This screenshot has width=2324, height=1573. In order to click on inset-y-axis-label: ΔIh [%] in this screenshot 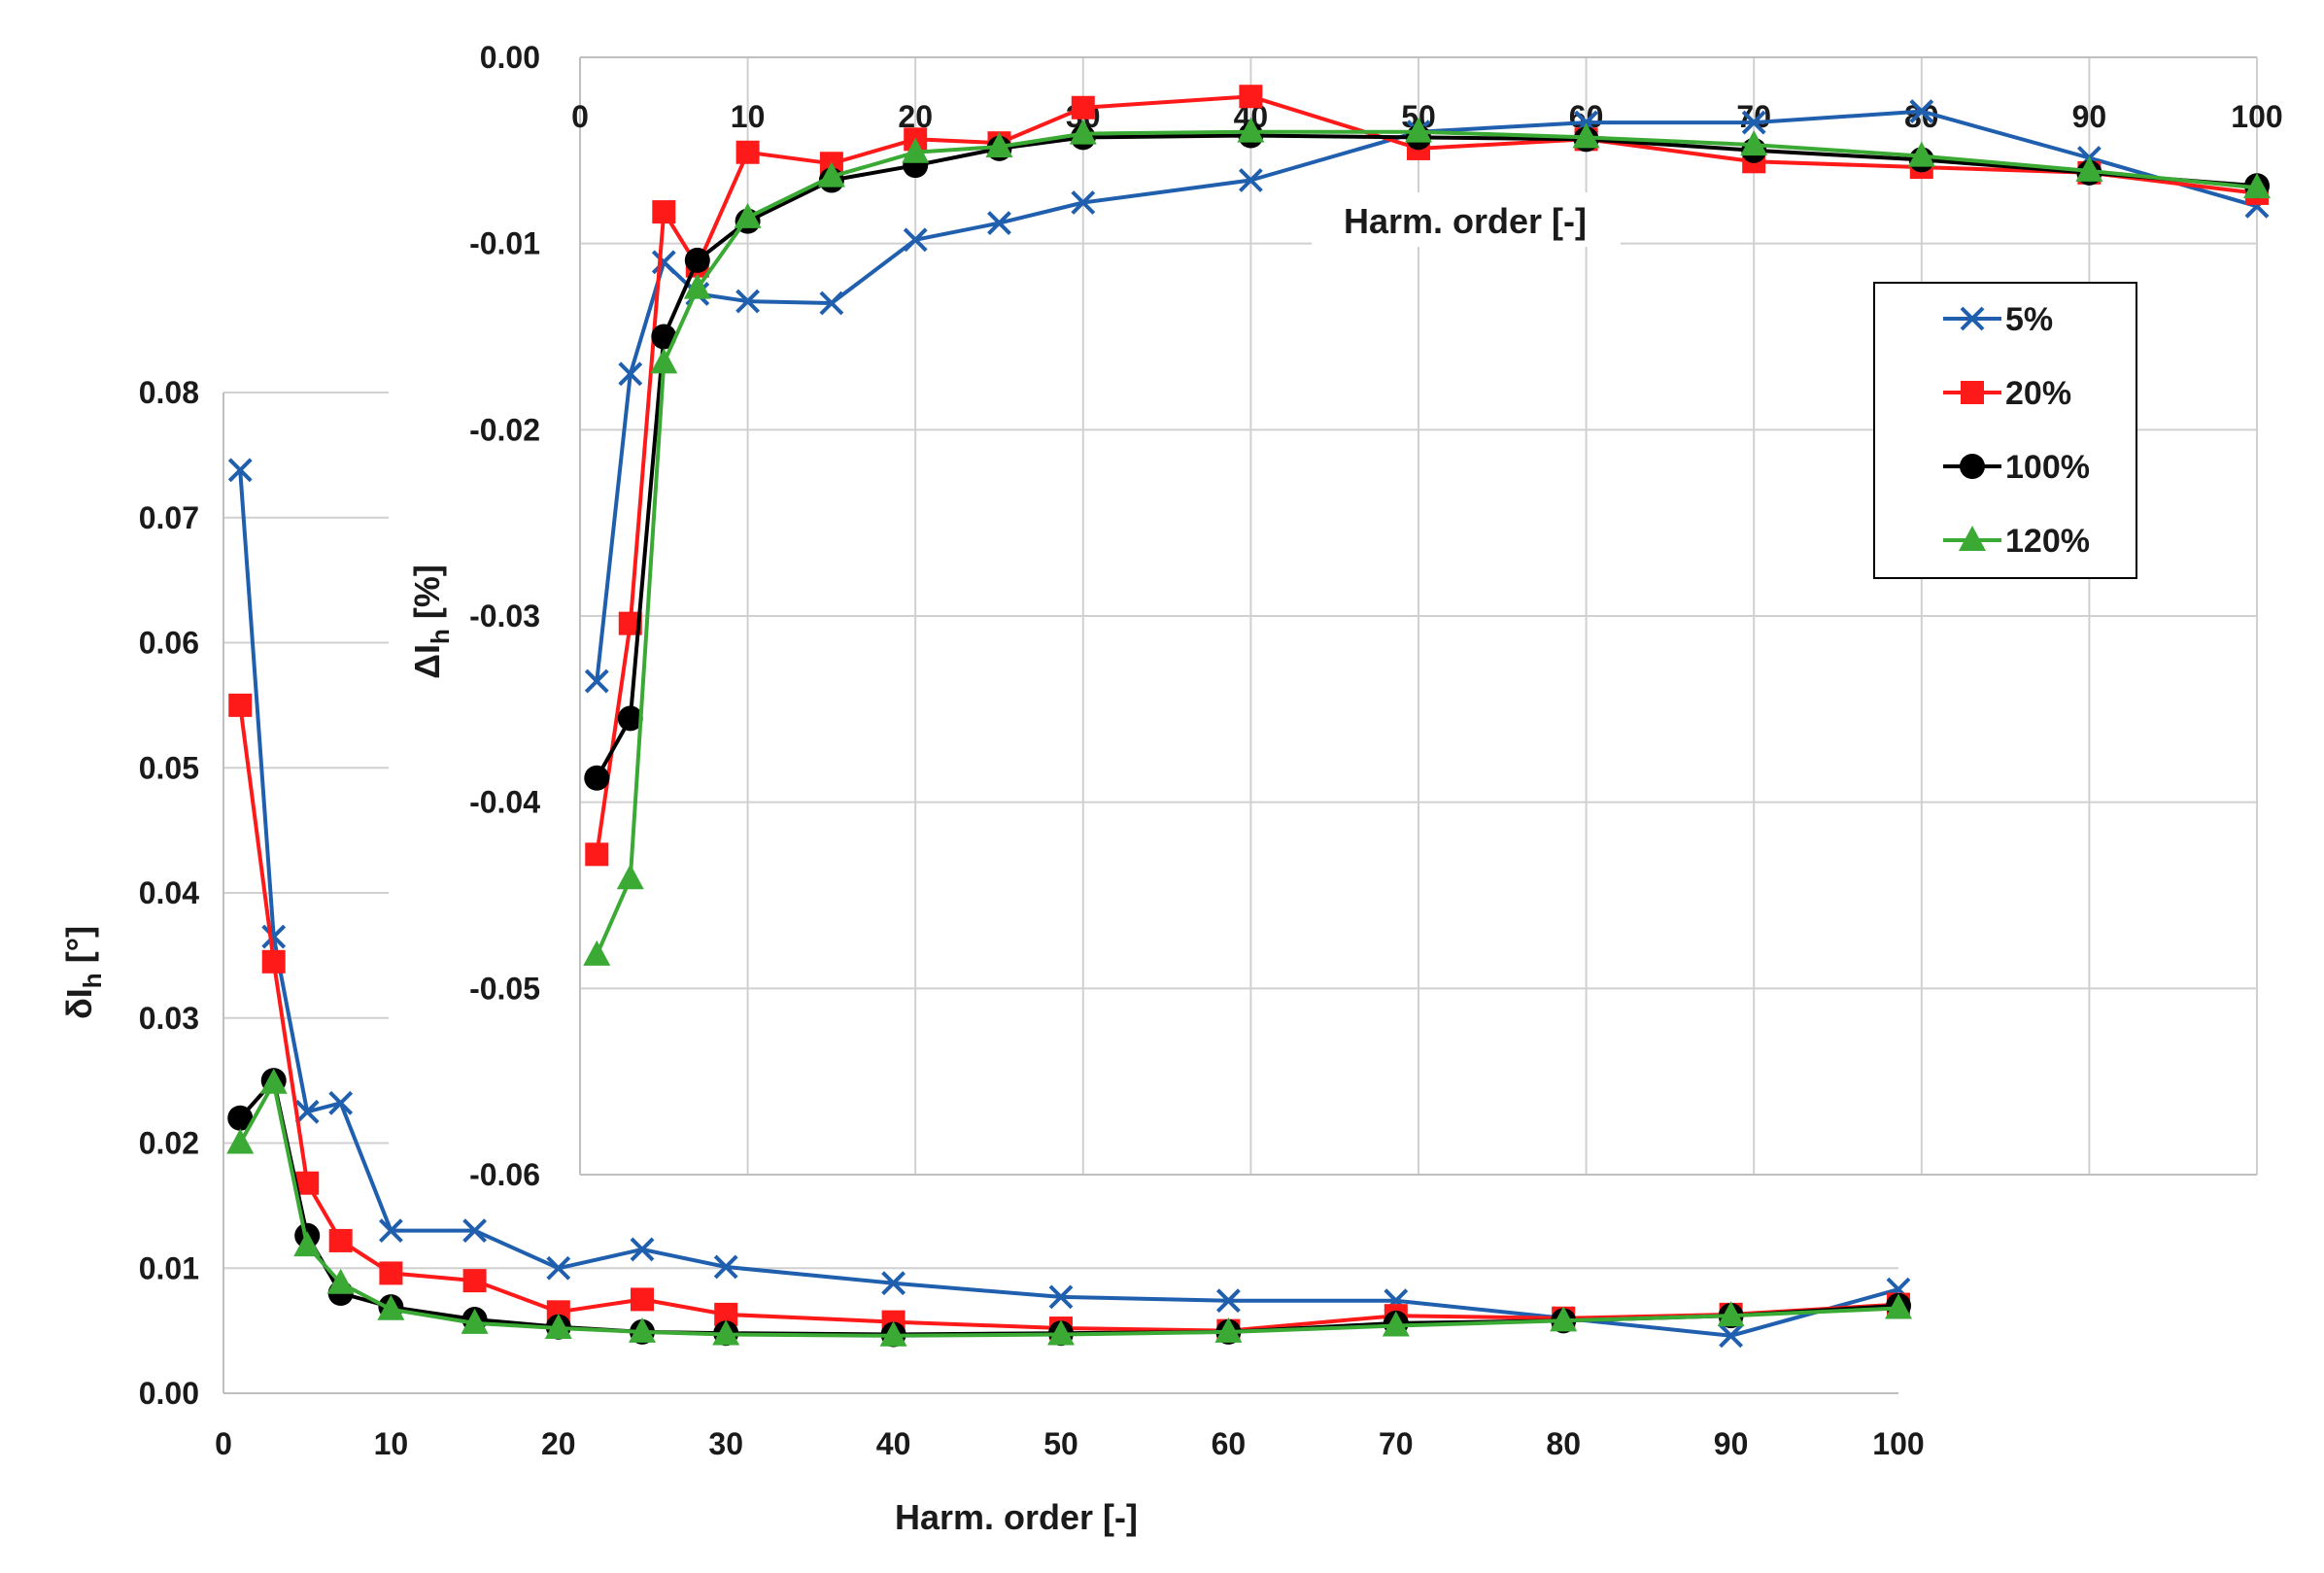, I will do `click(431, 621)`.